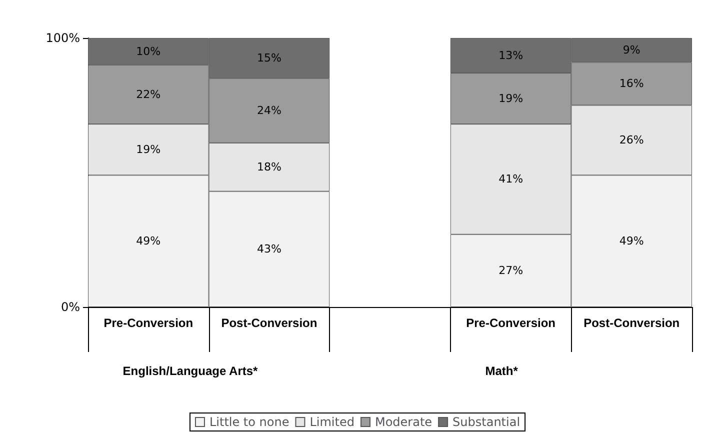  What do you see at coordinates (332, 422) in the screenshot?
I see `legend-label: Limited` at bounding box center [332, 422].